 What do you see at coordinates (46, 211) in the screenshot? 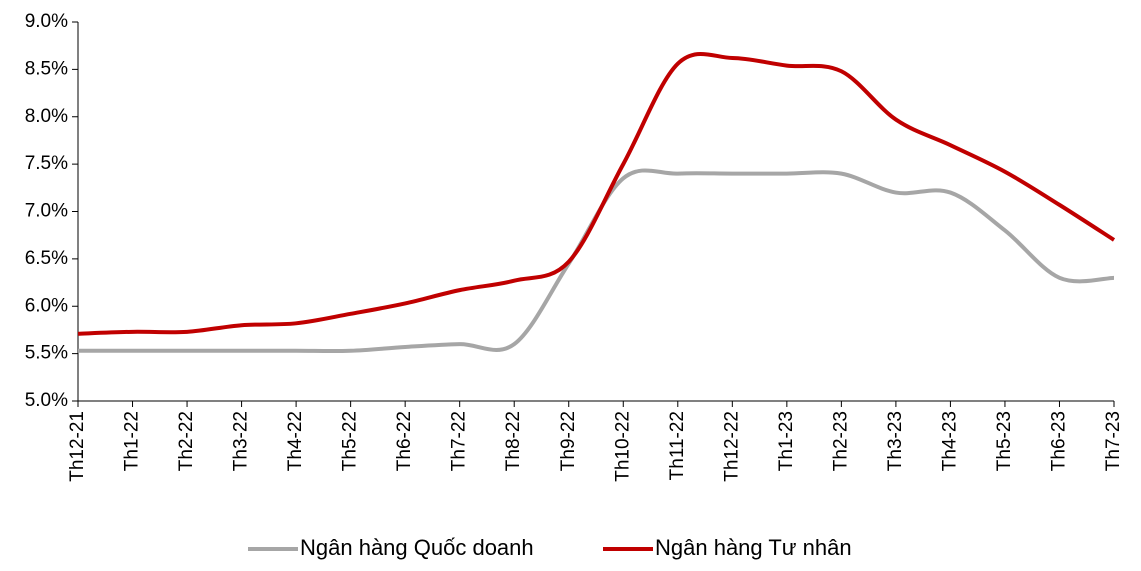
I see `y-tick-label: 7.0%` at bounding box center [46, 211].